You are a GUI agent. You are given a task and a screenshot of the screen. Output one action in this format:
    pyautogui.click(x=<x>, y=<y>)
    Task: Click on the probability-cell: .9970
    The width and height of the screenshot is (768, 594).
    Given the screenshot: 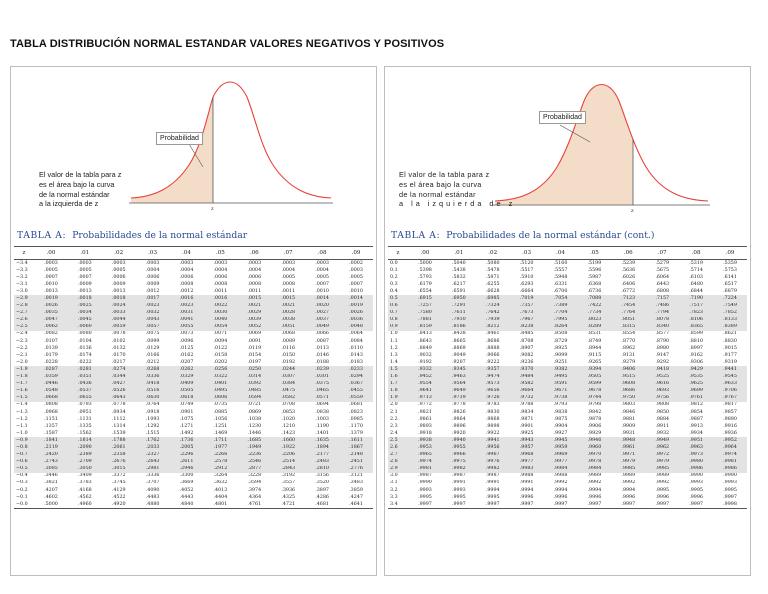 What is the action you would take?
    pyautogui.click(x=594, y=455)
    